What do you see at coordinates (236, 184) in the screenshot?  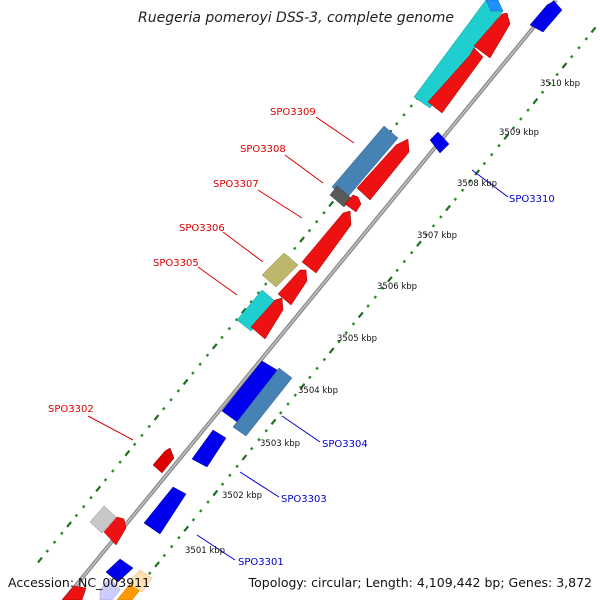 I see `gene-label-left: SPO3307` at bounding box center [236, 184].